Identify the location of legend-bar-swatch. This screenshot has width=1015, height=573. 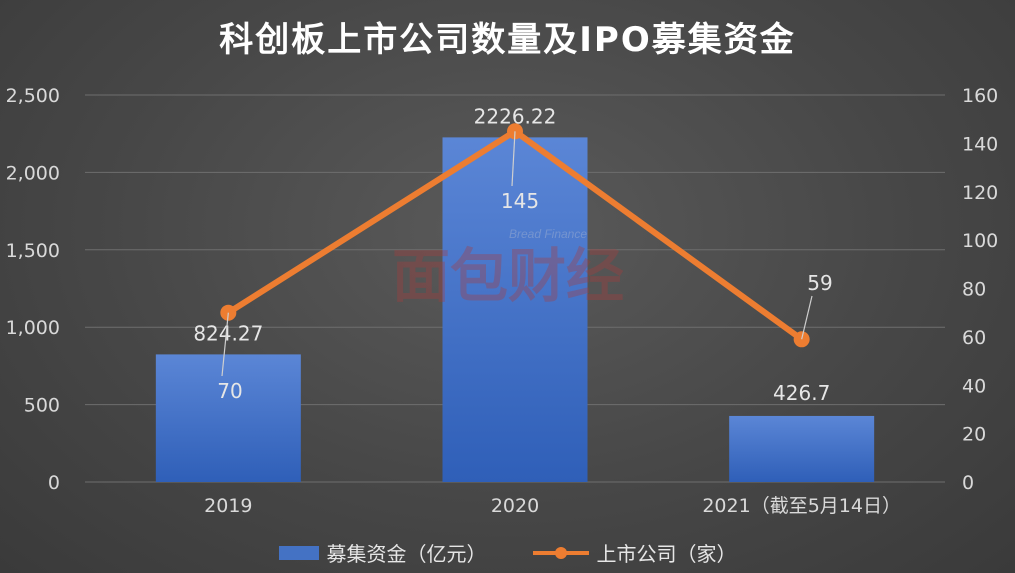
(298, 552).